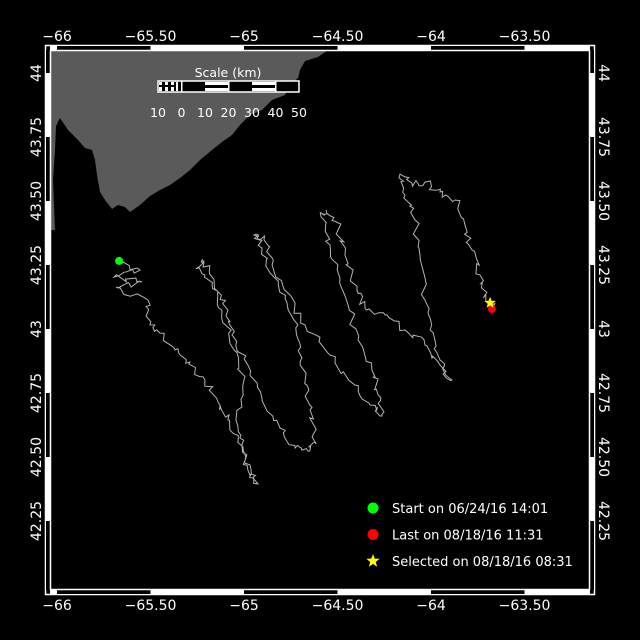  What do you see at coordinates (603, 137) in the screenshot?
I see `lat-label-right: 43.75` at bounding box center [603, 137].